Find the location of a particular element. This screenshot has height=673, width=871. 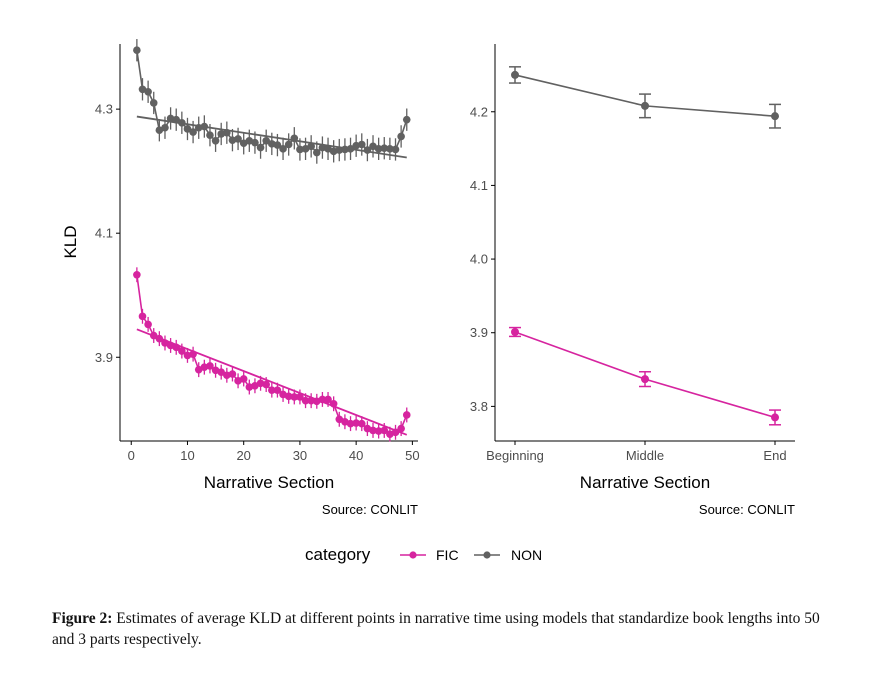

legend-point-non is located at coordinates (487, 555).